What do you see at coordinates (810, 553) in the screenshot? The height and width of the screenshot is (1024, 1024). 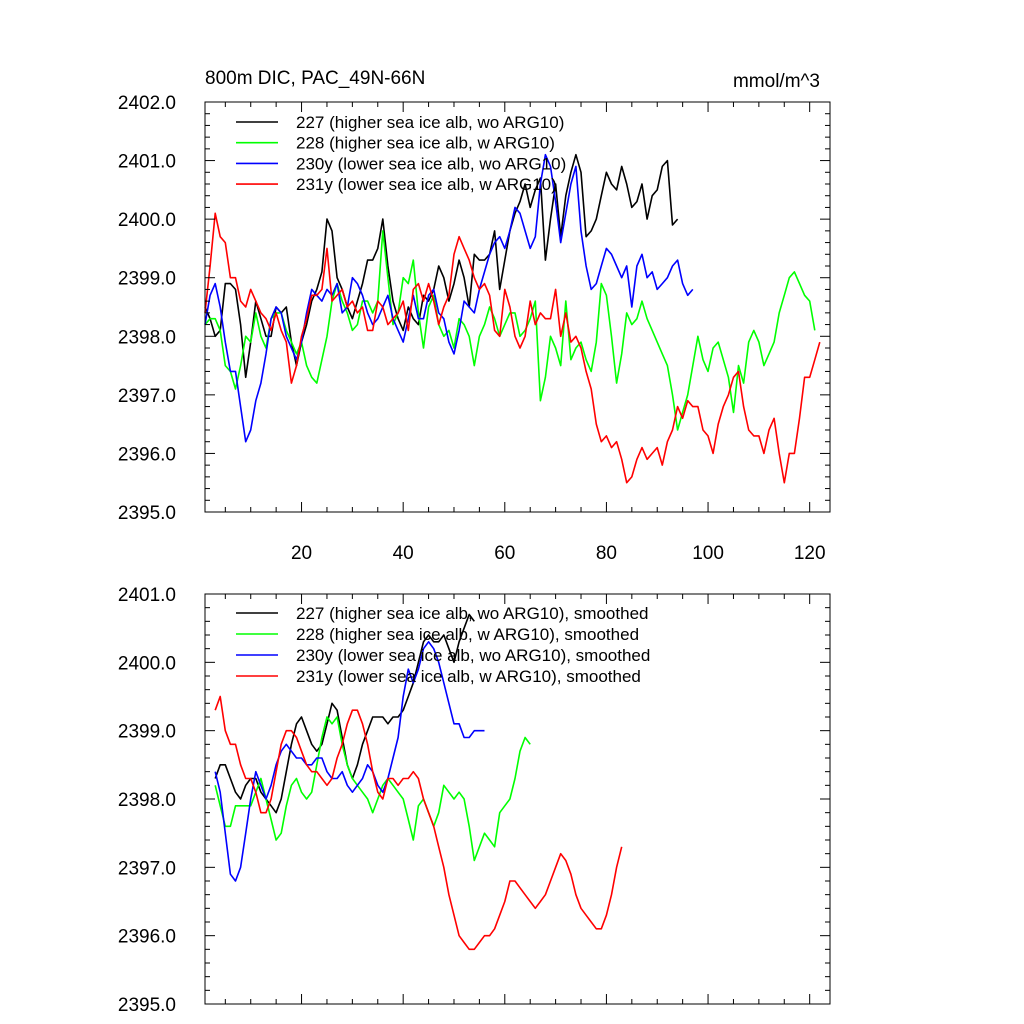 I see `top-x-tick-label: 120` at bounding box center [810, 553].